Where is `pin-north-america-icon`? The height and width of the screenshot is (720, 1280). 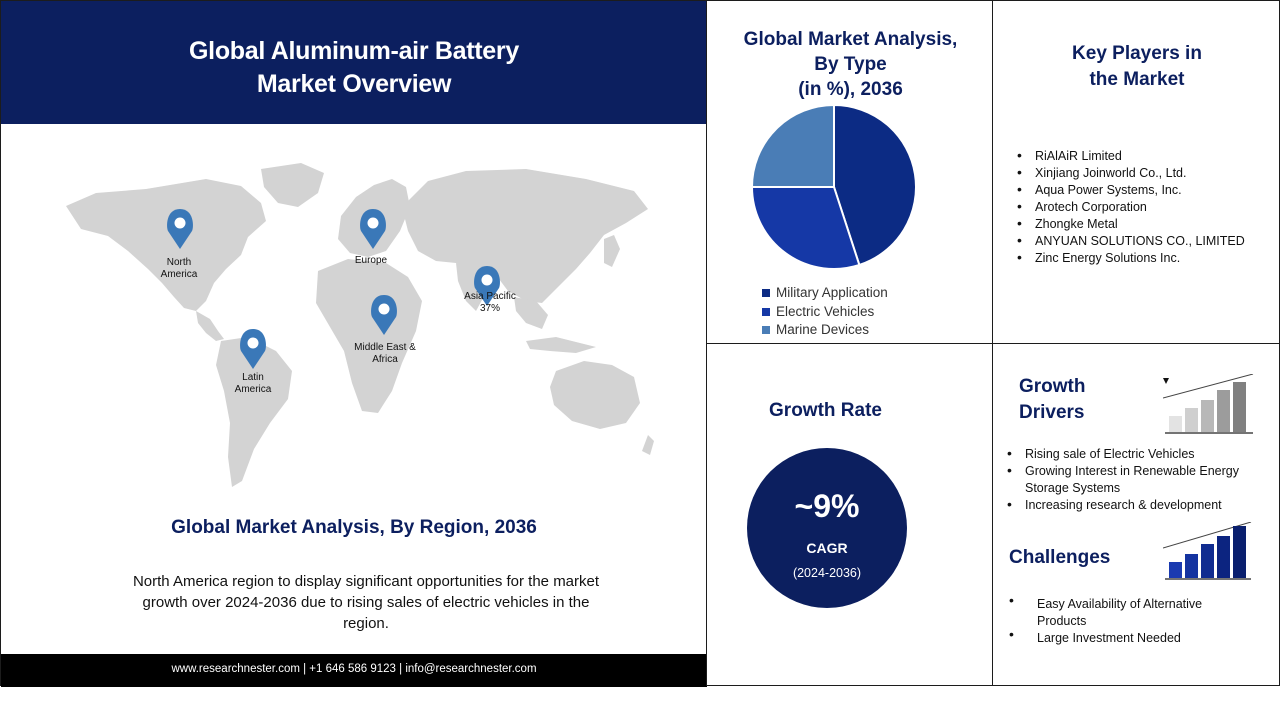
pin-north-america-icon is located at coordinates (180, 229).